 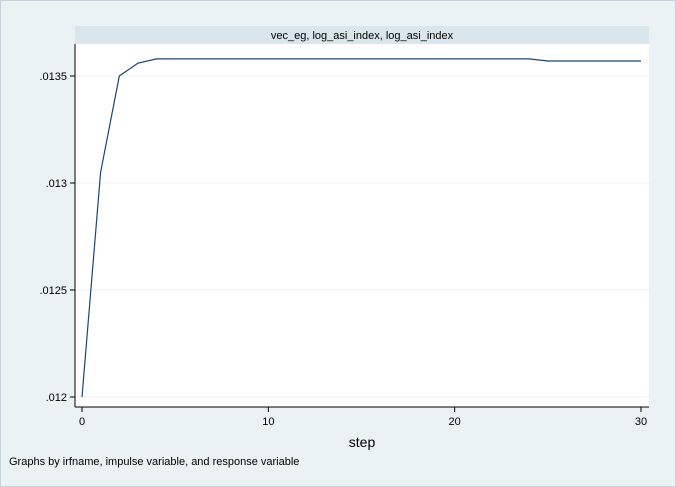 What do you see at coordinates (362, 417) in the screenshot?
I see `x-axis: 0 10 20 30` at bounding box center [362, 417].